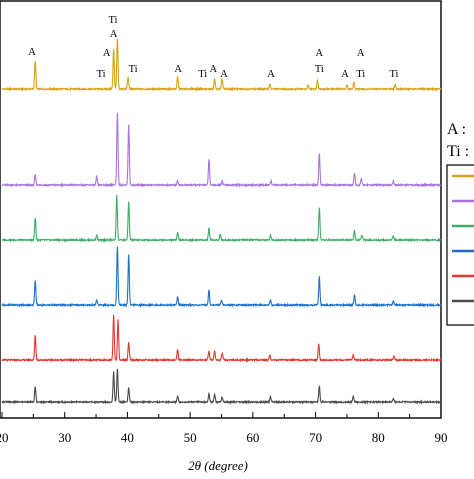 Image resolution: width=474 pixels, height=479 pixels. Describe the element at coordinates (127, 437) in the screenshot. I see `x-tick-label: 40` at that location.